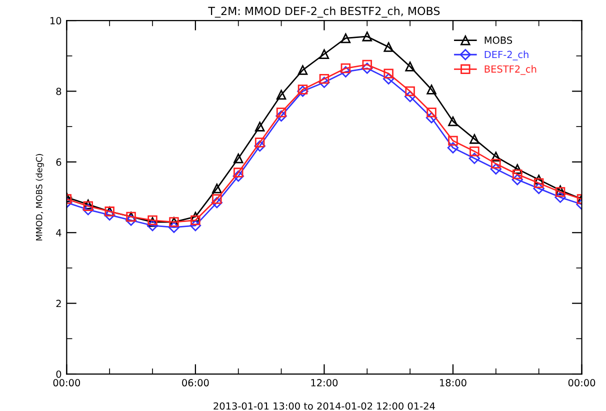  I want to click on chart-title: T_2M: MMOD DEF-2_ch BESTF2_ch, MOBS, so click(324, 12).